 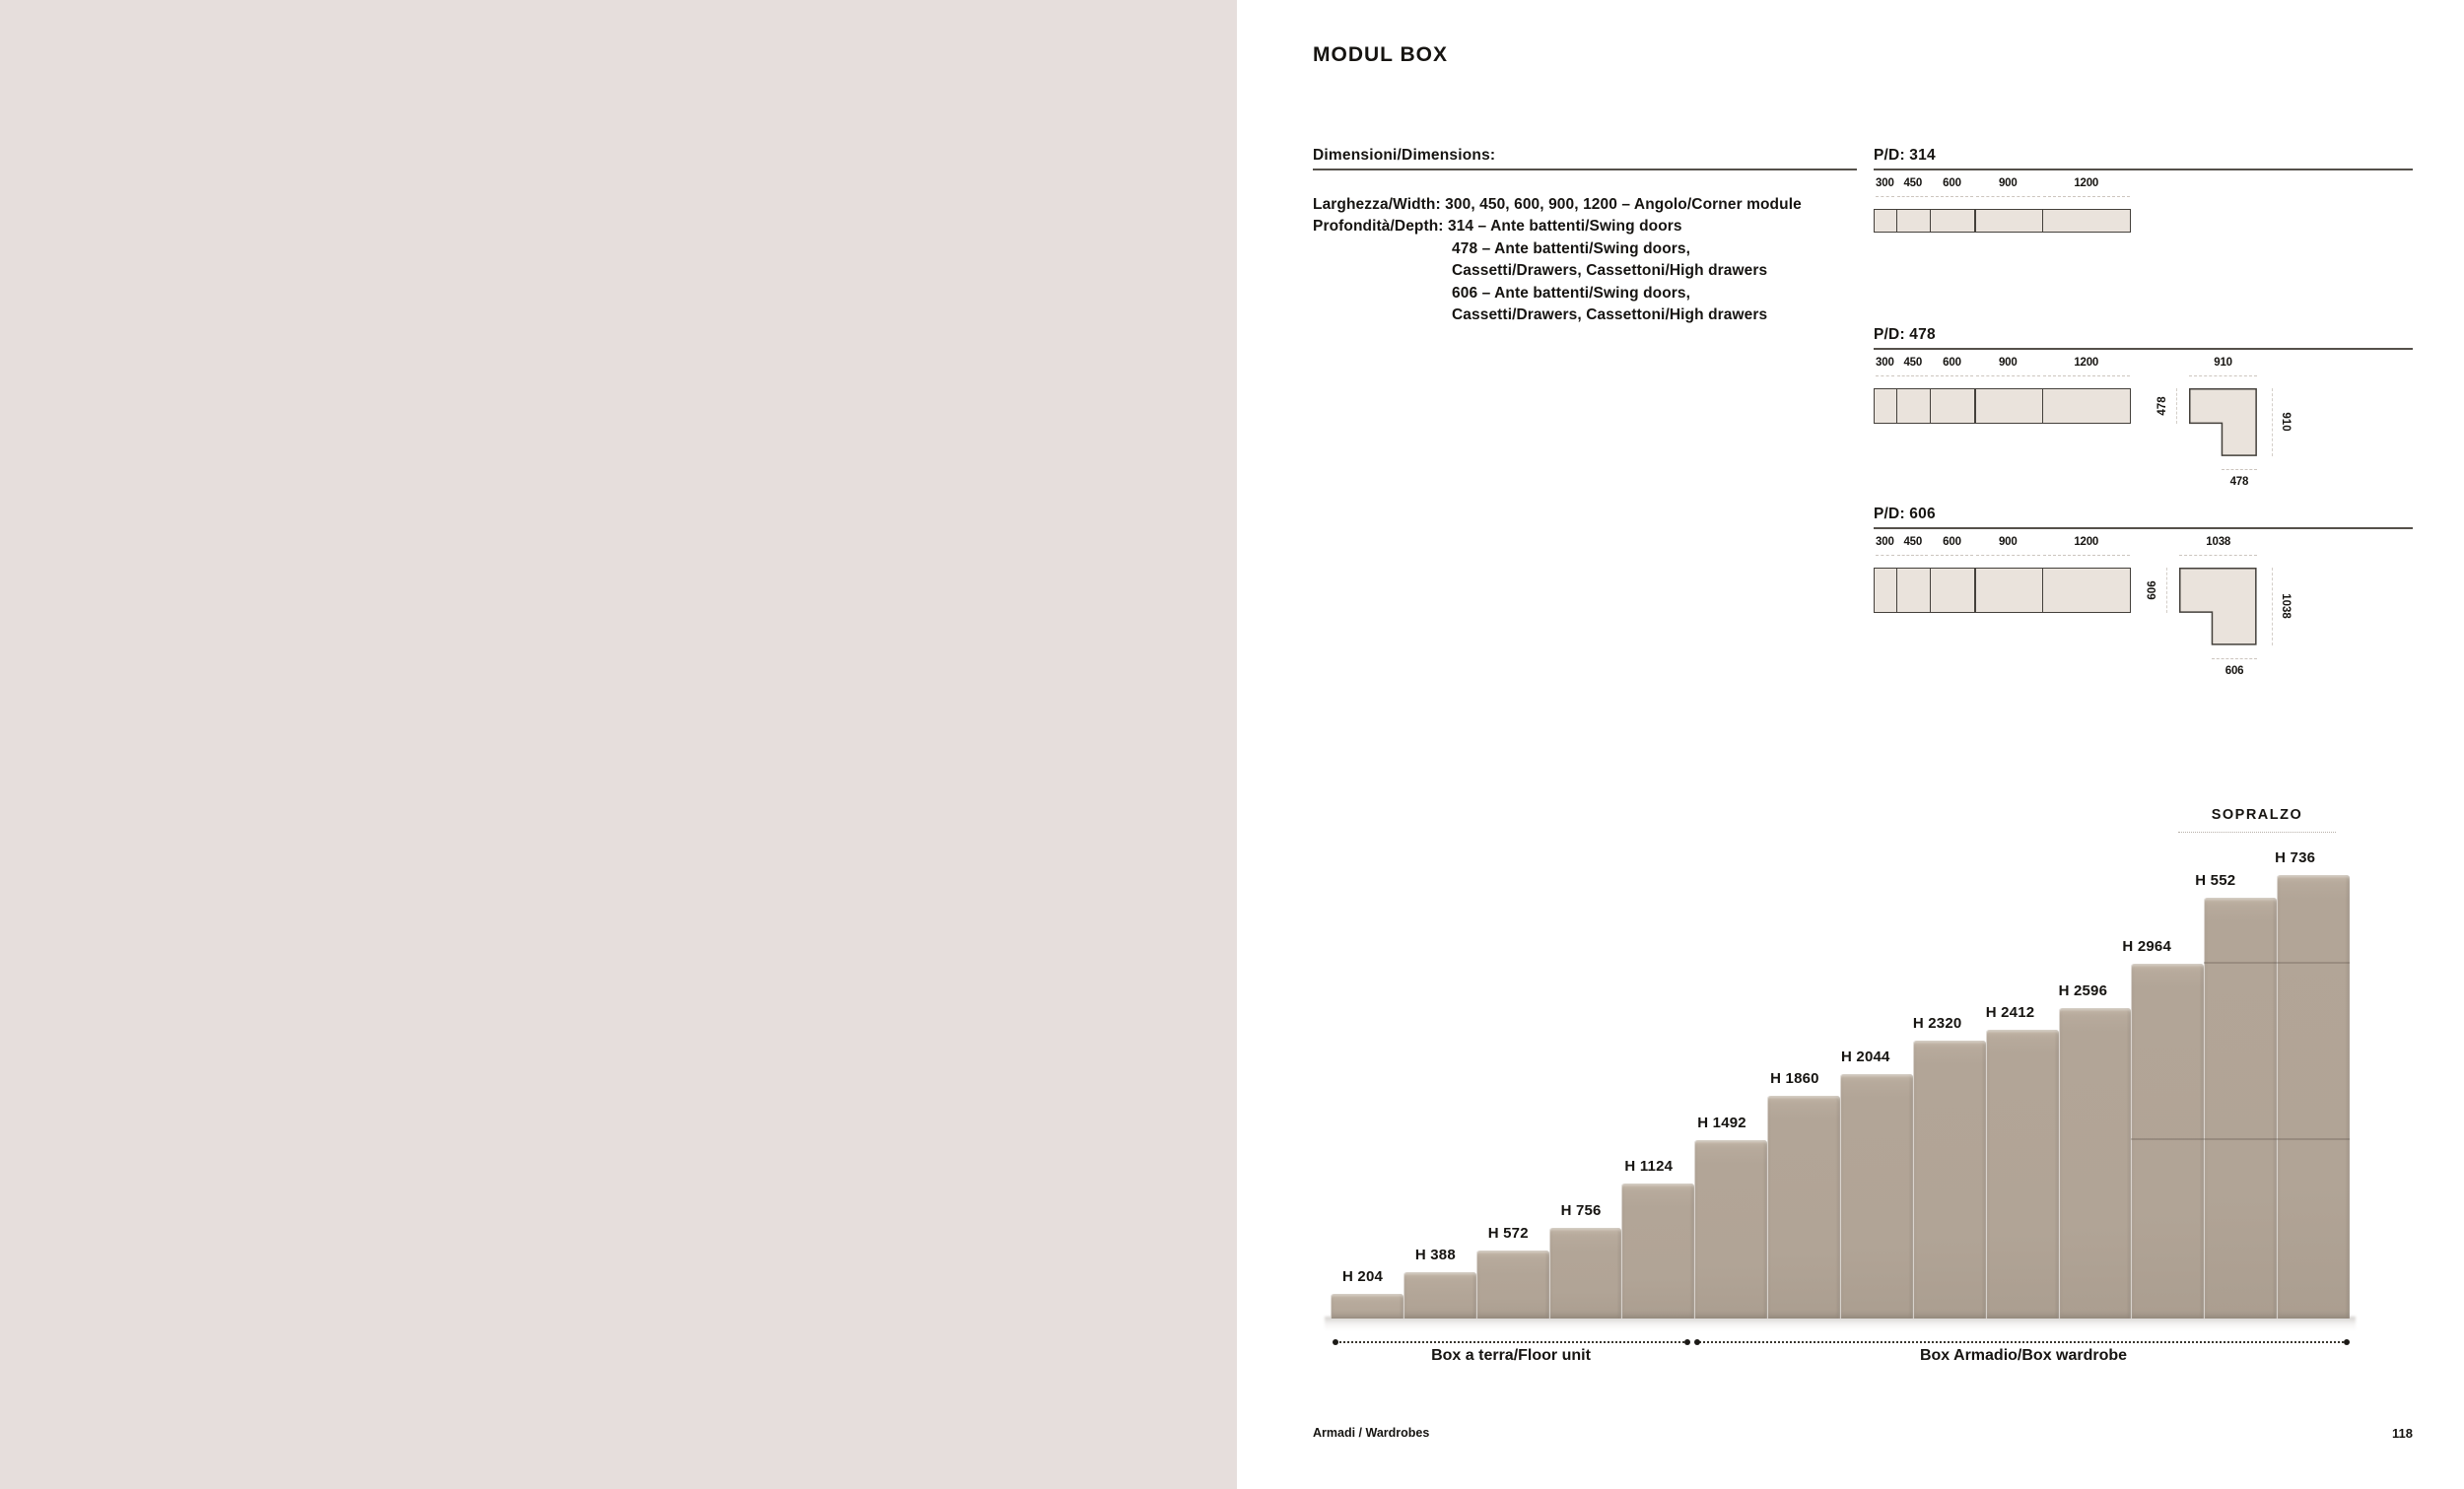 I want to click on dim-line-wardrobe, so click(x=2022, y=1341).